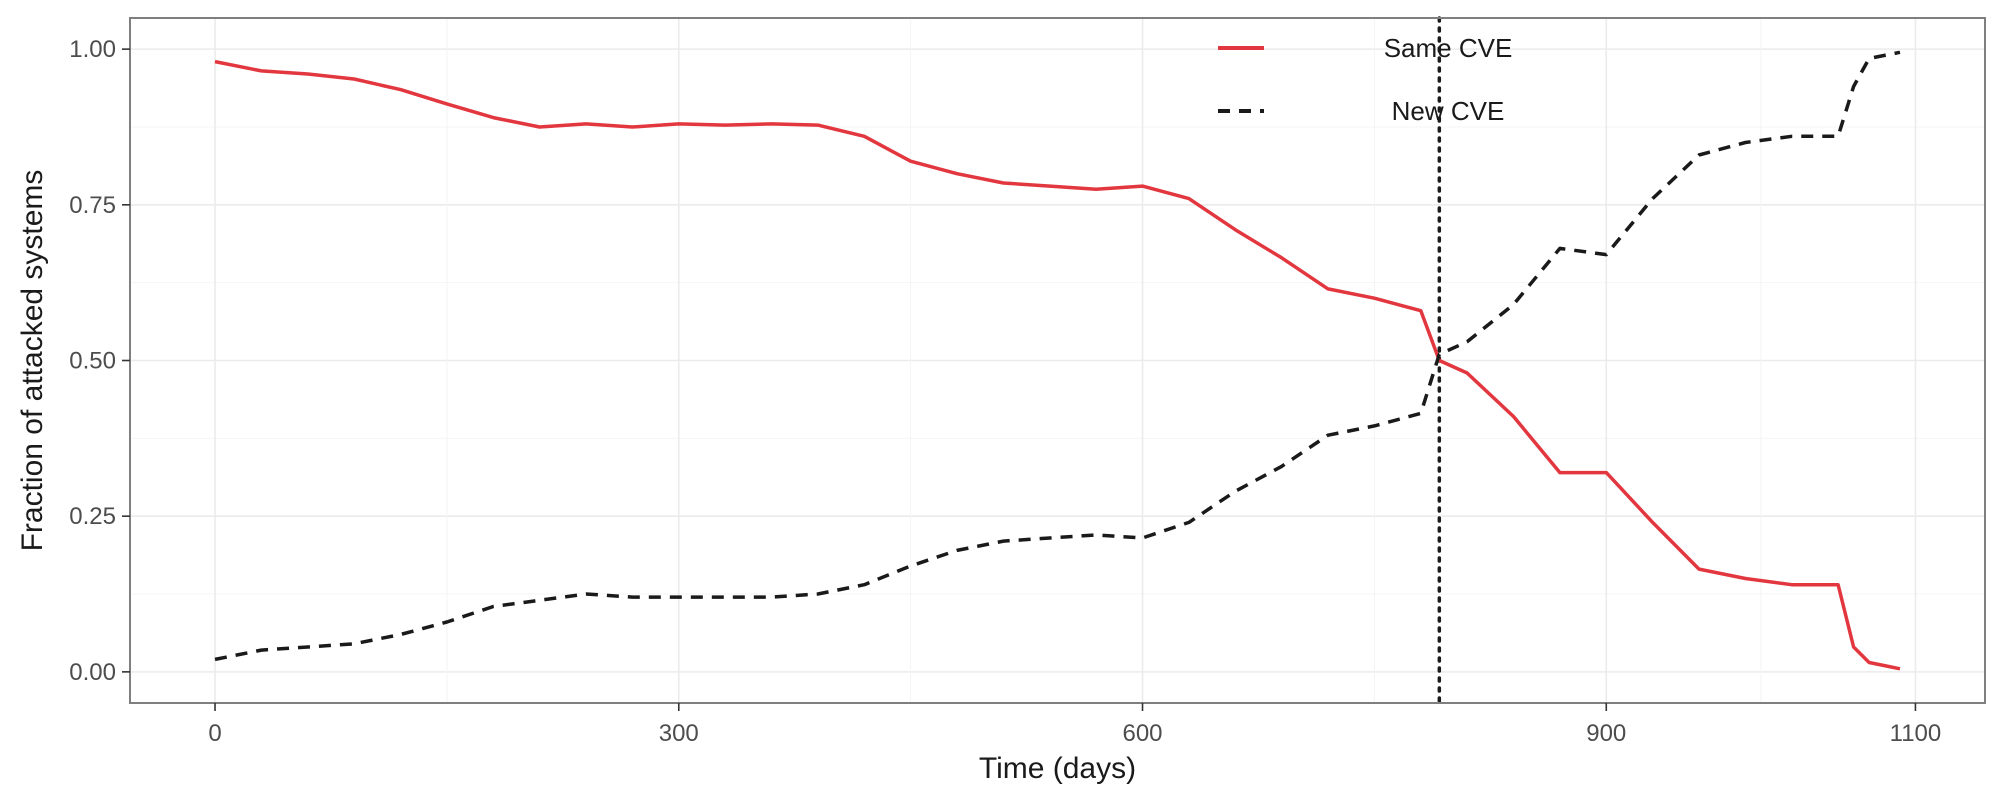 Image resolution: width=2000 pixels, height=800 pixels. What do you see at coordinates (1448, 48) in the screenshot?
I see `legend-label-same-cve: Same CVE` at bounding box center [1448, 48].